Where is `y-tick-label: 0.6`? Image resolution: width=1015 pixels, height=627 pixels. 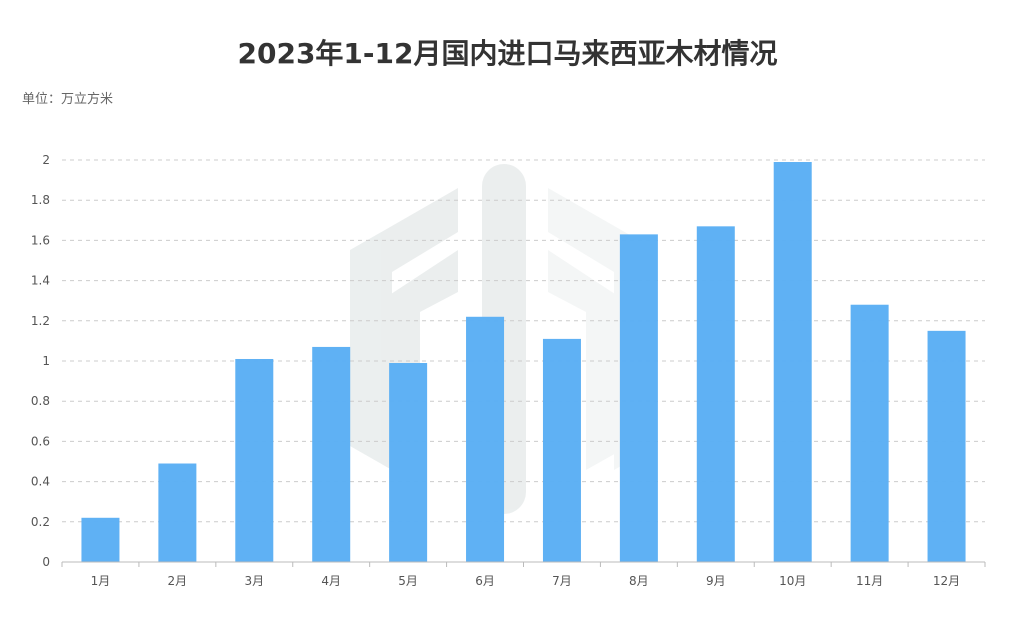 y-tick-label: 0.6 is located at coordinates (40, 441).